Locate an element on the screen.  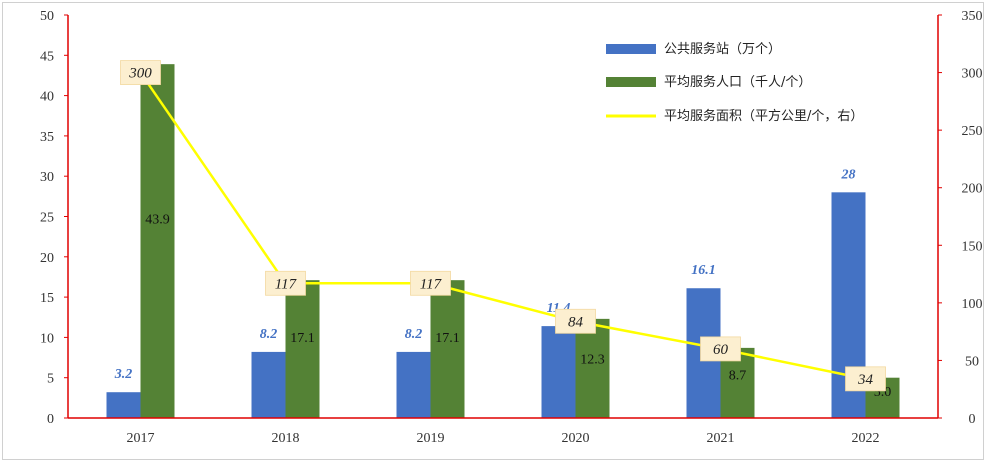
x-tick-label: 2018 is located at coordinates (286, 438).